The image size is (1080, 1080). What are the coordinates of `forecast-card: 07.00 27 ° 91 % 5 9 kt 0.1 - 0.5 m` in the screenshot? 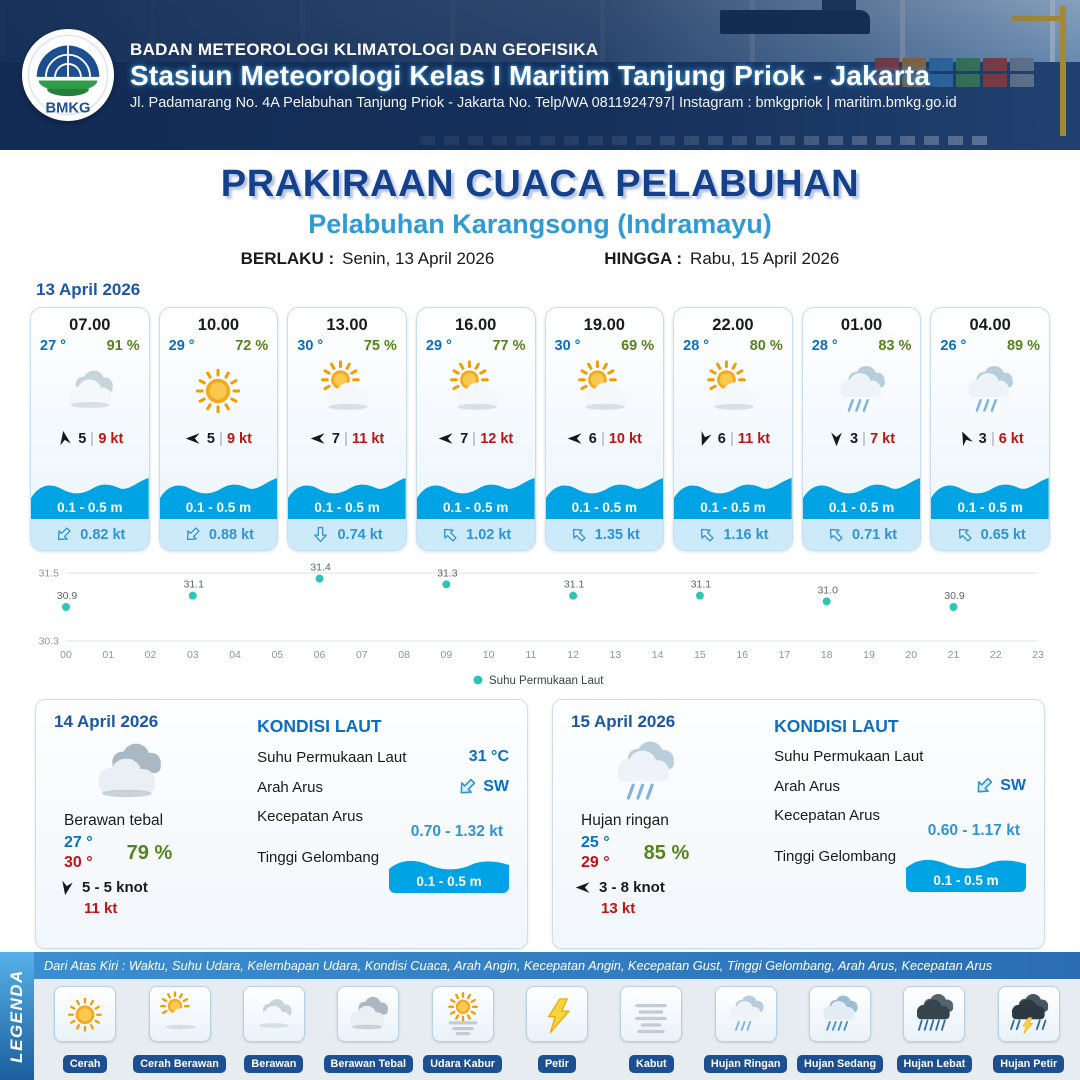 It's located at (90, 429).